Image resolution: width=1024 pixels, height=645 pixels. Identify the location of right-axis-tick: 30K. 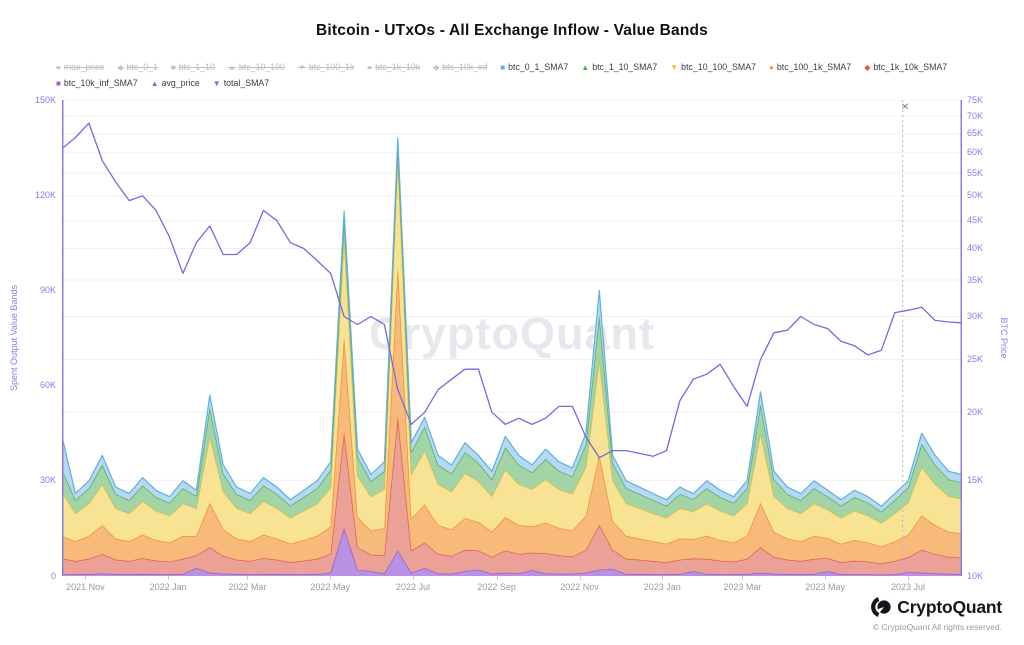
(975, 315).